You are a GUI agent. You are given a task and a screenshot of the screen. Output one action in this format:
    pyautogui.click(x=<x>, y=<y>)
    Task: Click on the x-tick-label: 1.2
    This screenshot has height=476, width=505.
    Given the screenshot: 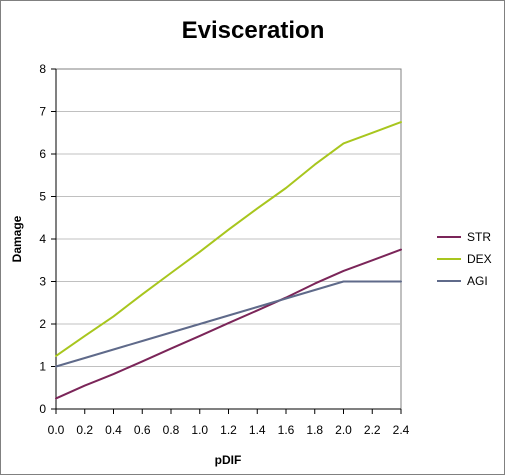 What is the action you would take?
    pyautogui.click(x=228, y=430)
    